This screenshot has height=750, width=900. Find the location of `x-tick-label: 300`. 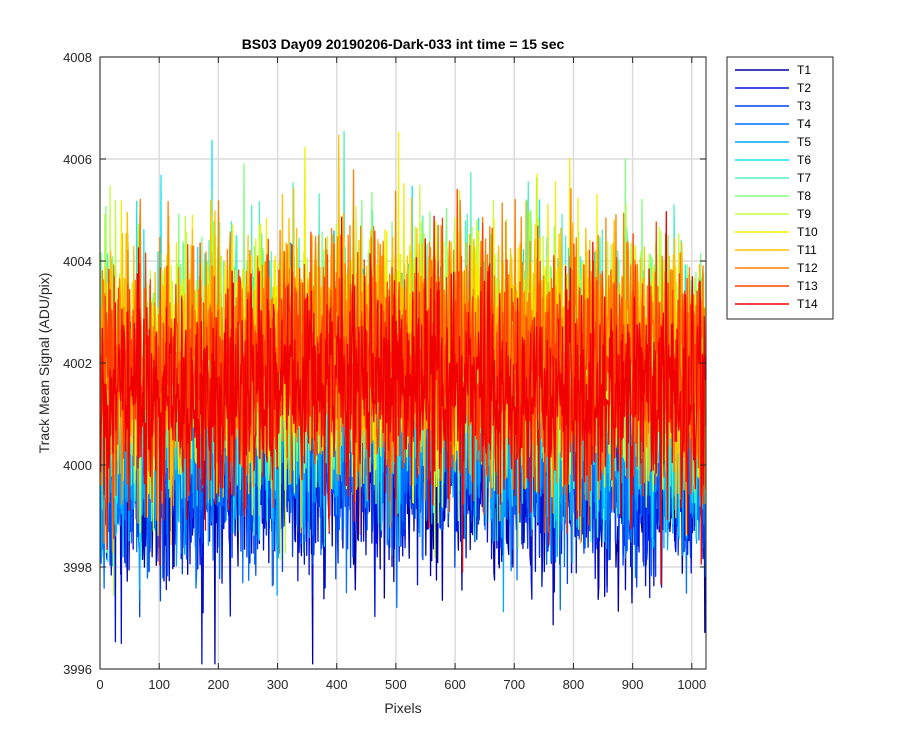

x-tick-label: 300 is located at coordinates (278, 684).